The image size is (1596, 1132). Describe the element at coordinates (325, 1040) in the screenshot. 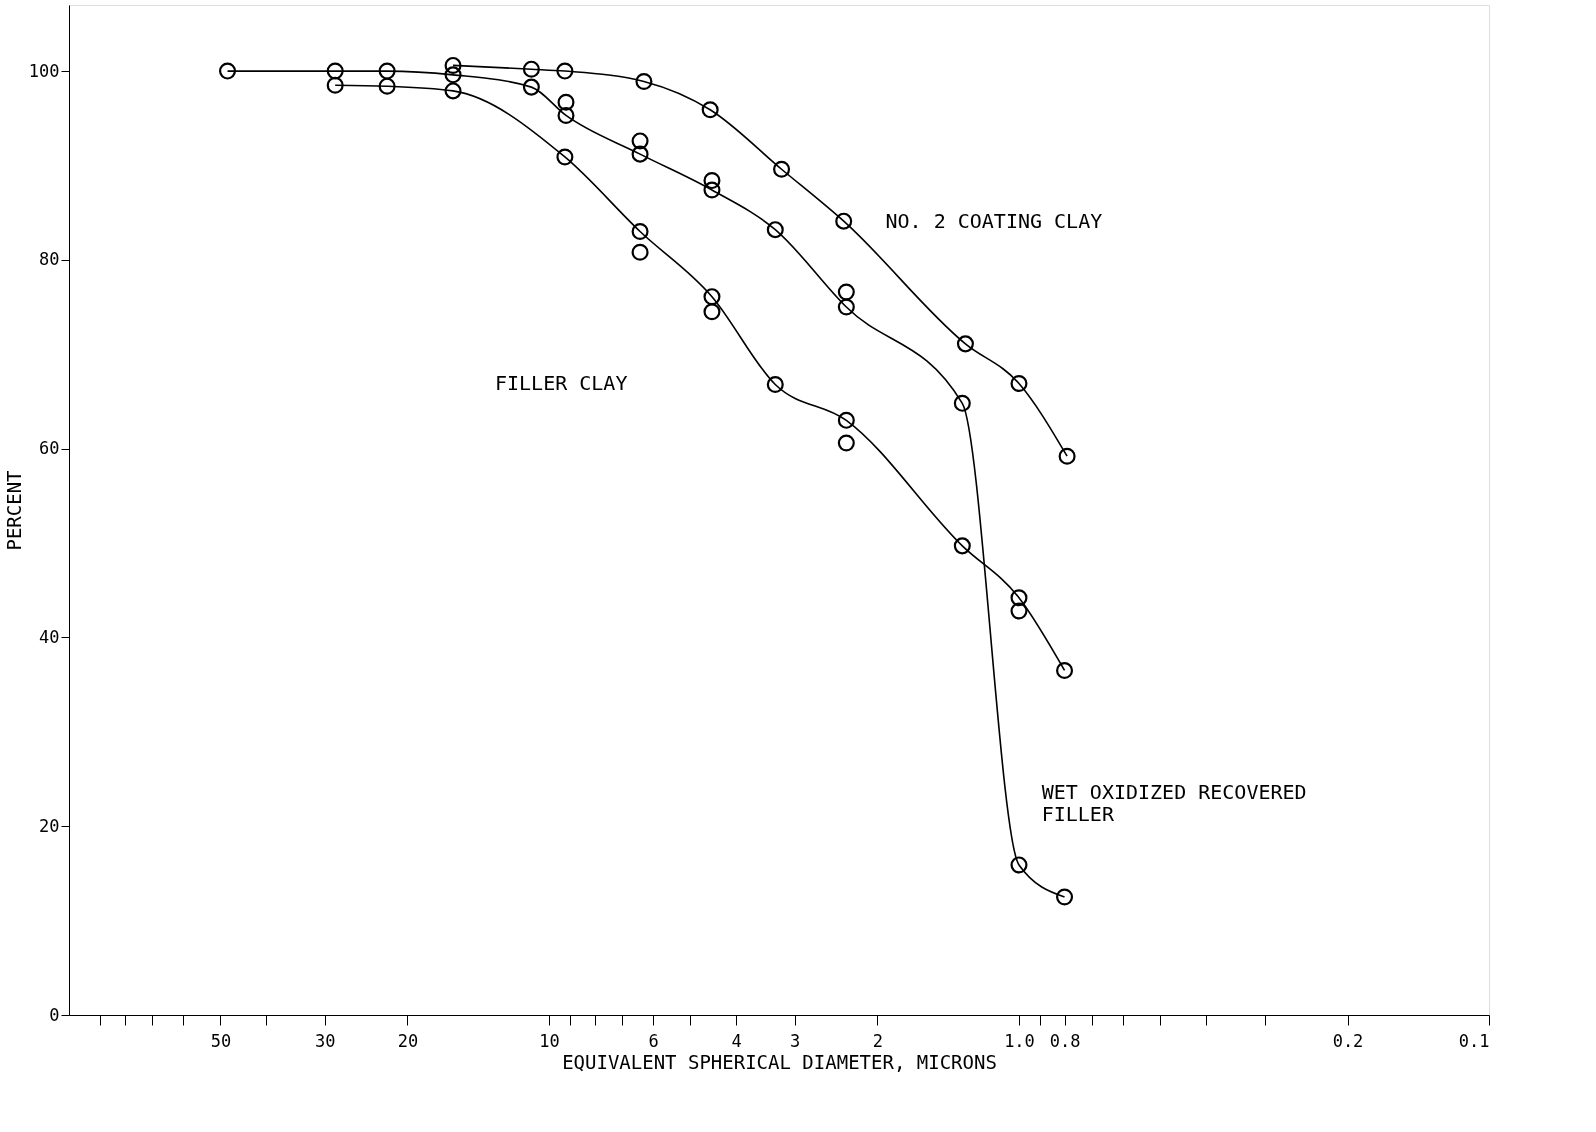

I see `x-tick-label: 30` at that location.